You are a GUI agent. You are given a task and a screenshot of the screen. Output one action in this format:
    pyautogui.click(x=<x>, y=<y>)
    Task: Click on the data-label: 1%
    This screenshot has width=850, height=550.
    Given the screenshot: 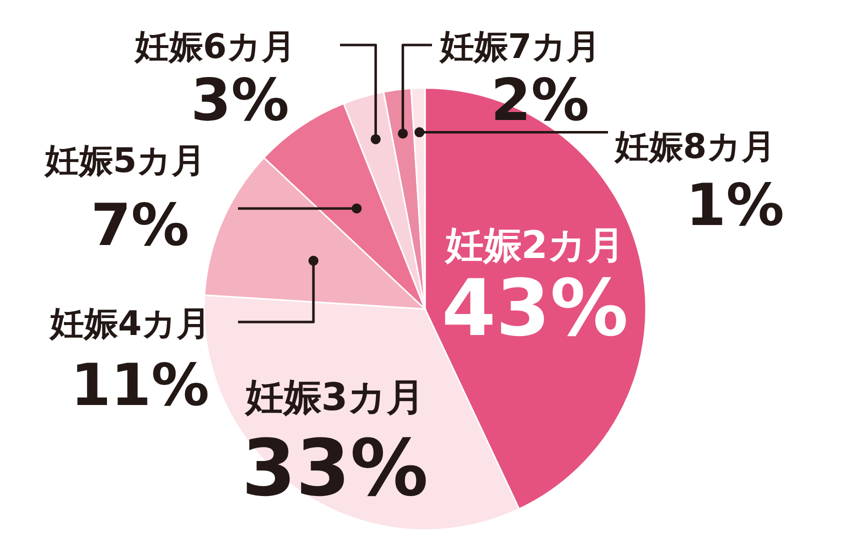 What is the action you would take?
    pyautogui.click(x=735, y=205)
    